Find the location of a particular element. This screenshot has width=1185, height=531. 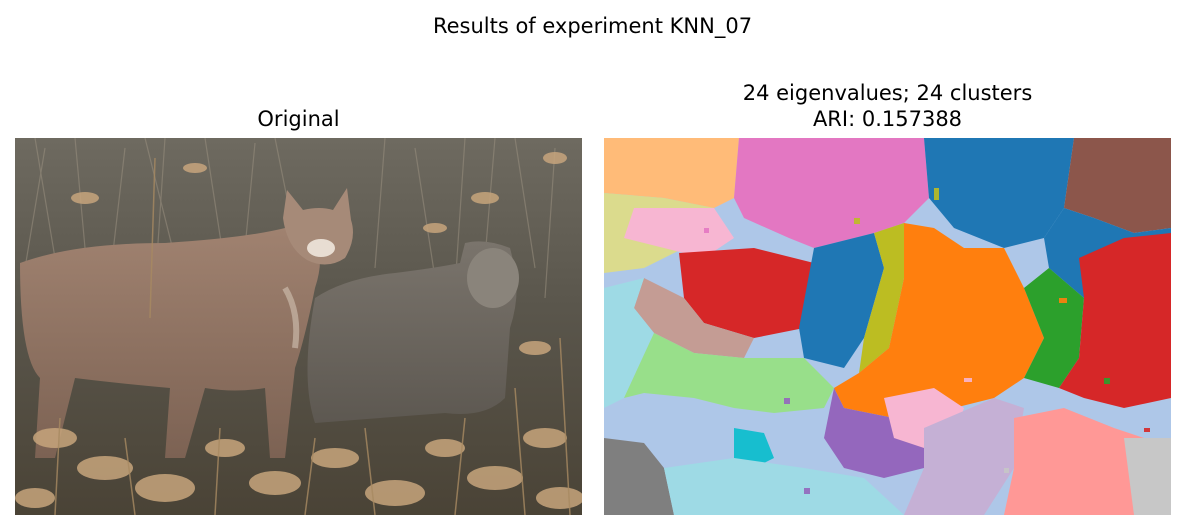

cluster-light-orange is located at coordinates (671, 173).